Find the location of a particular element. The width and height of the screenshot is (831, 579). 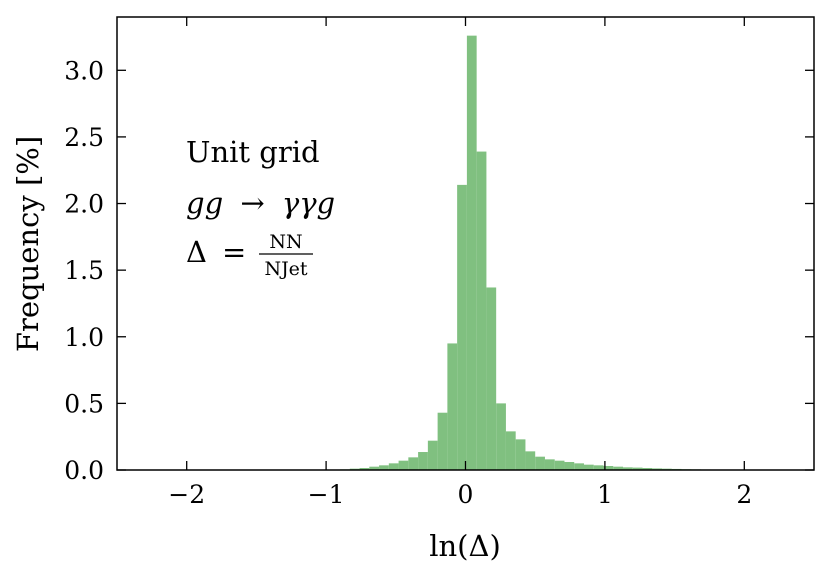

annotation-process: gg → γγg is located at coordinates (260, 203).